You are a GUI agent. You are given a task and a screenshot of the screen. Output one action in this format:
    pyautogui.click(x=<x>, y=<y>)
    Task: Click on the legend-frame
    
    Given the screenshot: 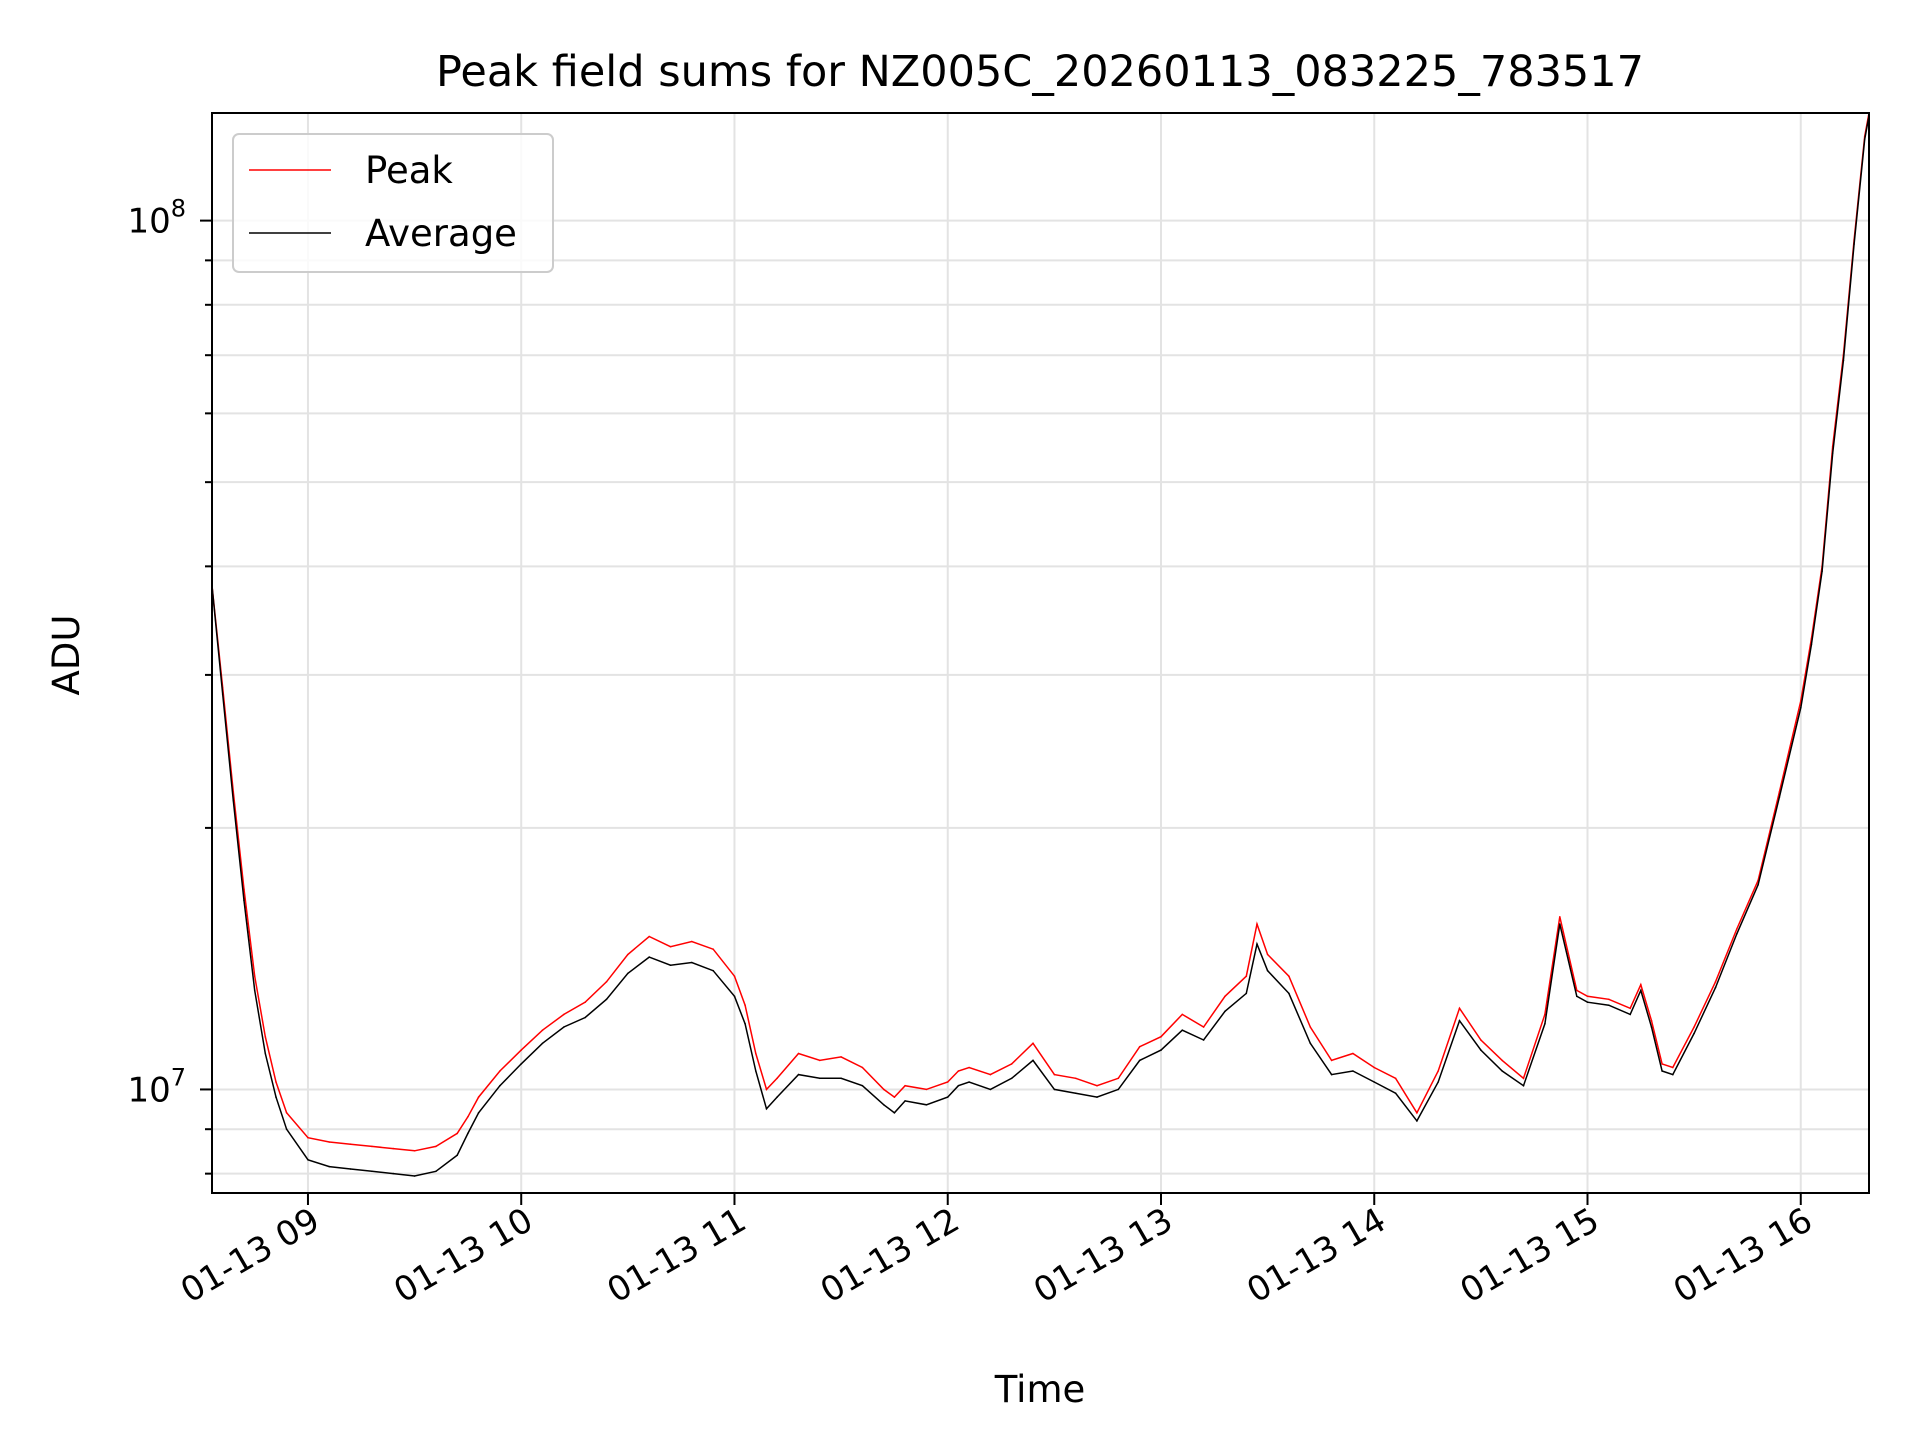 What is the action you would take?
    pyautogui.click(x=393, y=203)
    